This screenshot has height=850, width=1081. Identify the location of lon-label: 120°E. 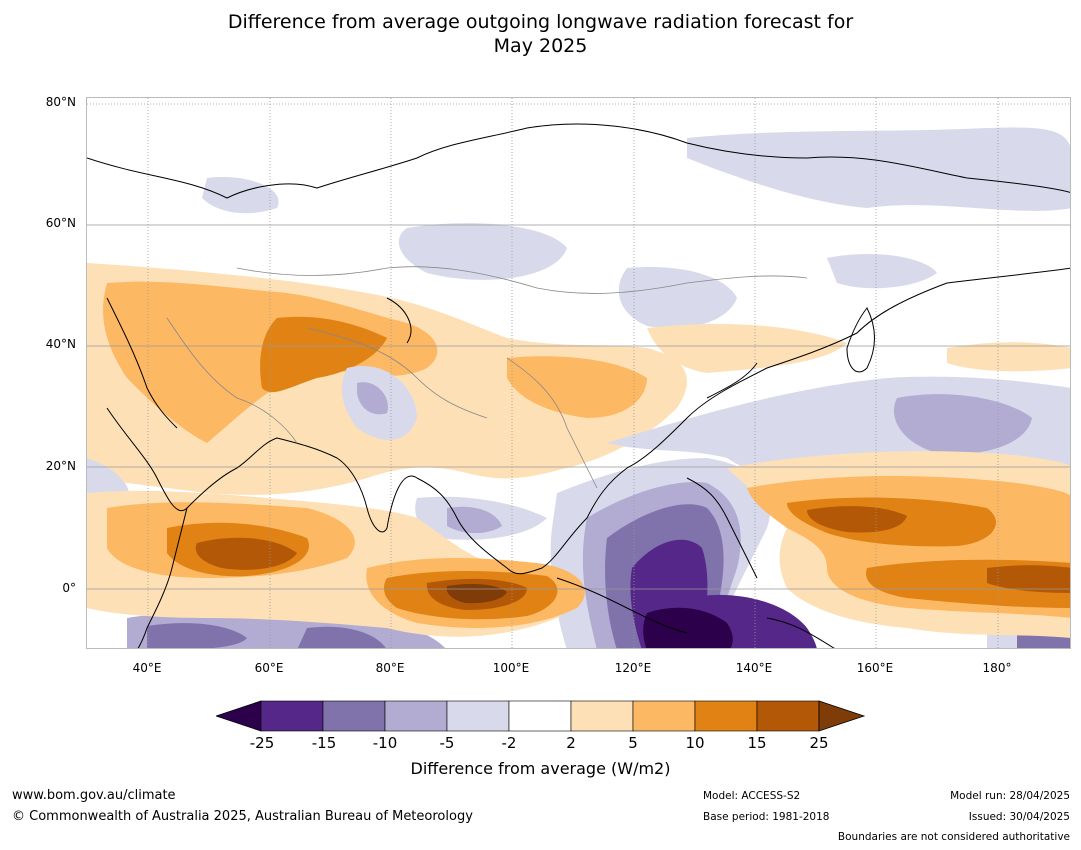
(633, 668).